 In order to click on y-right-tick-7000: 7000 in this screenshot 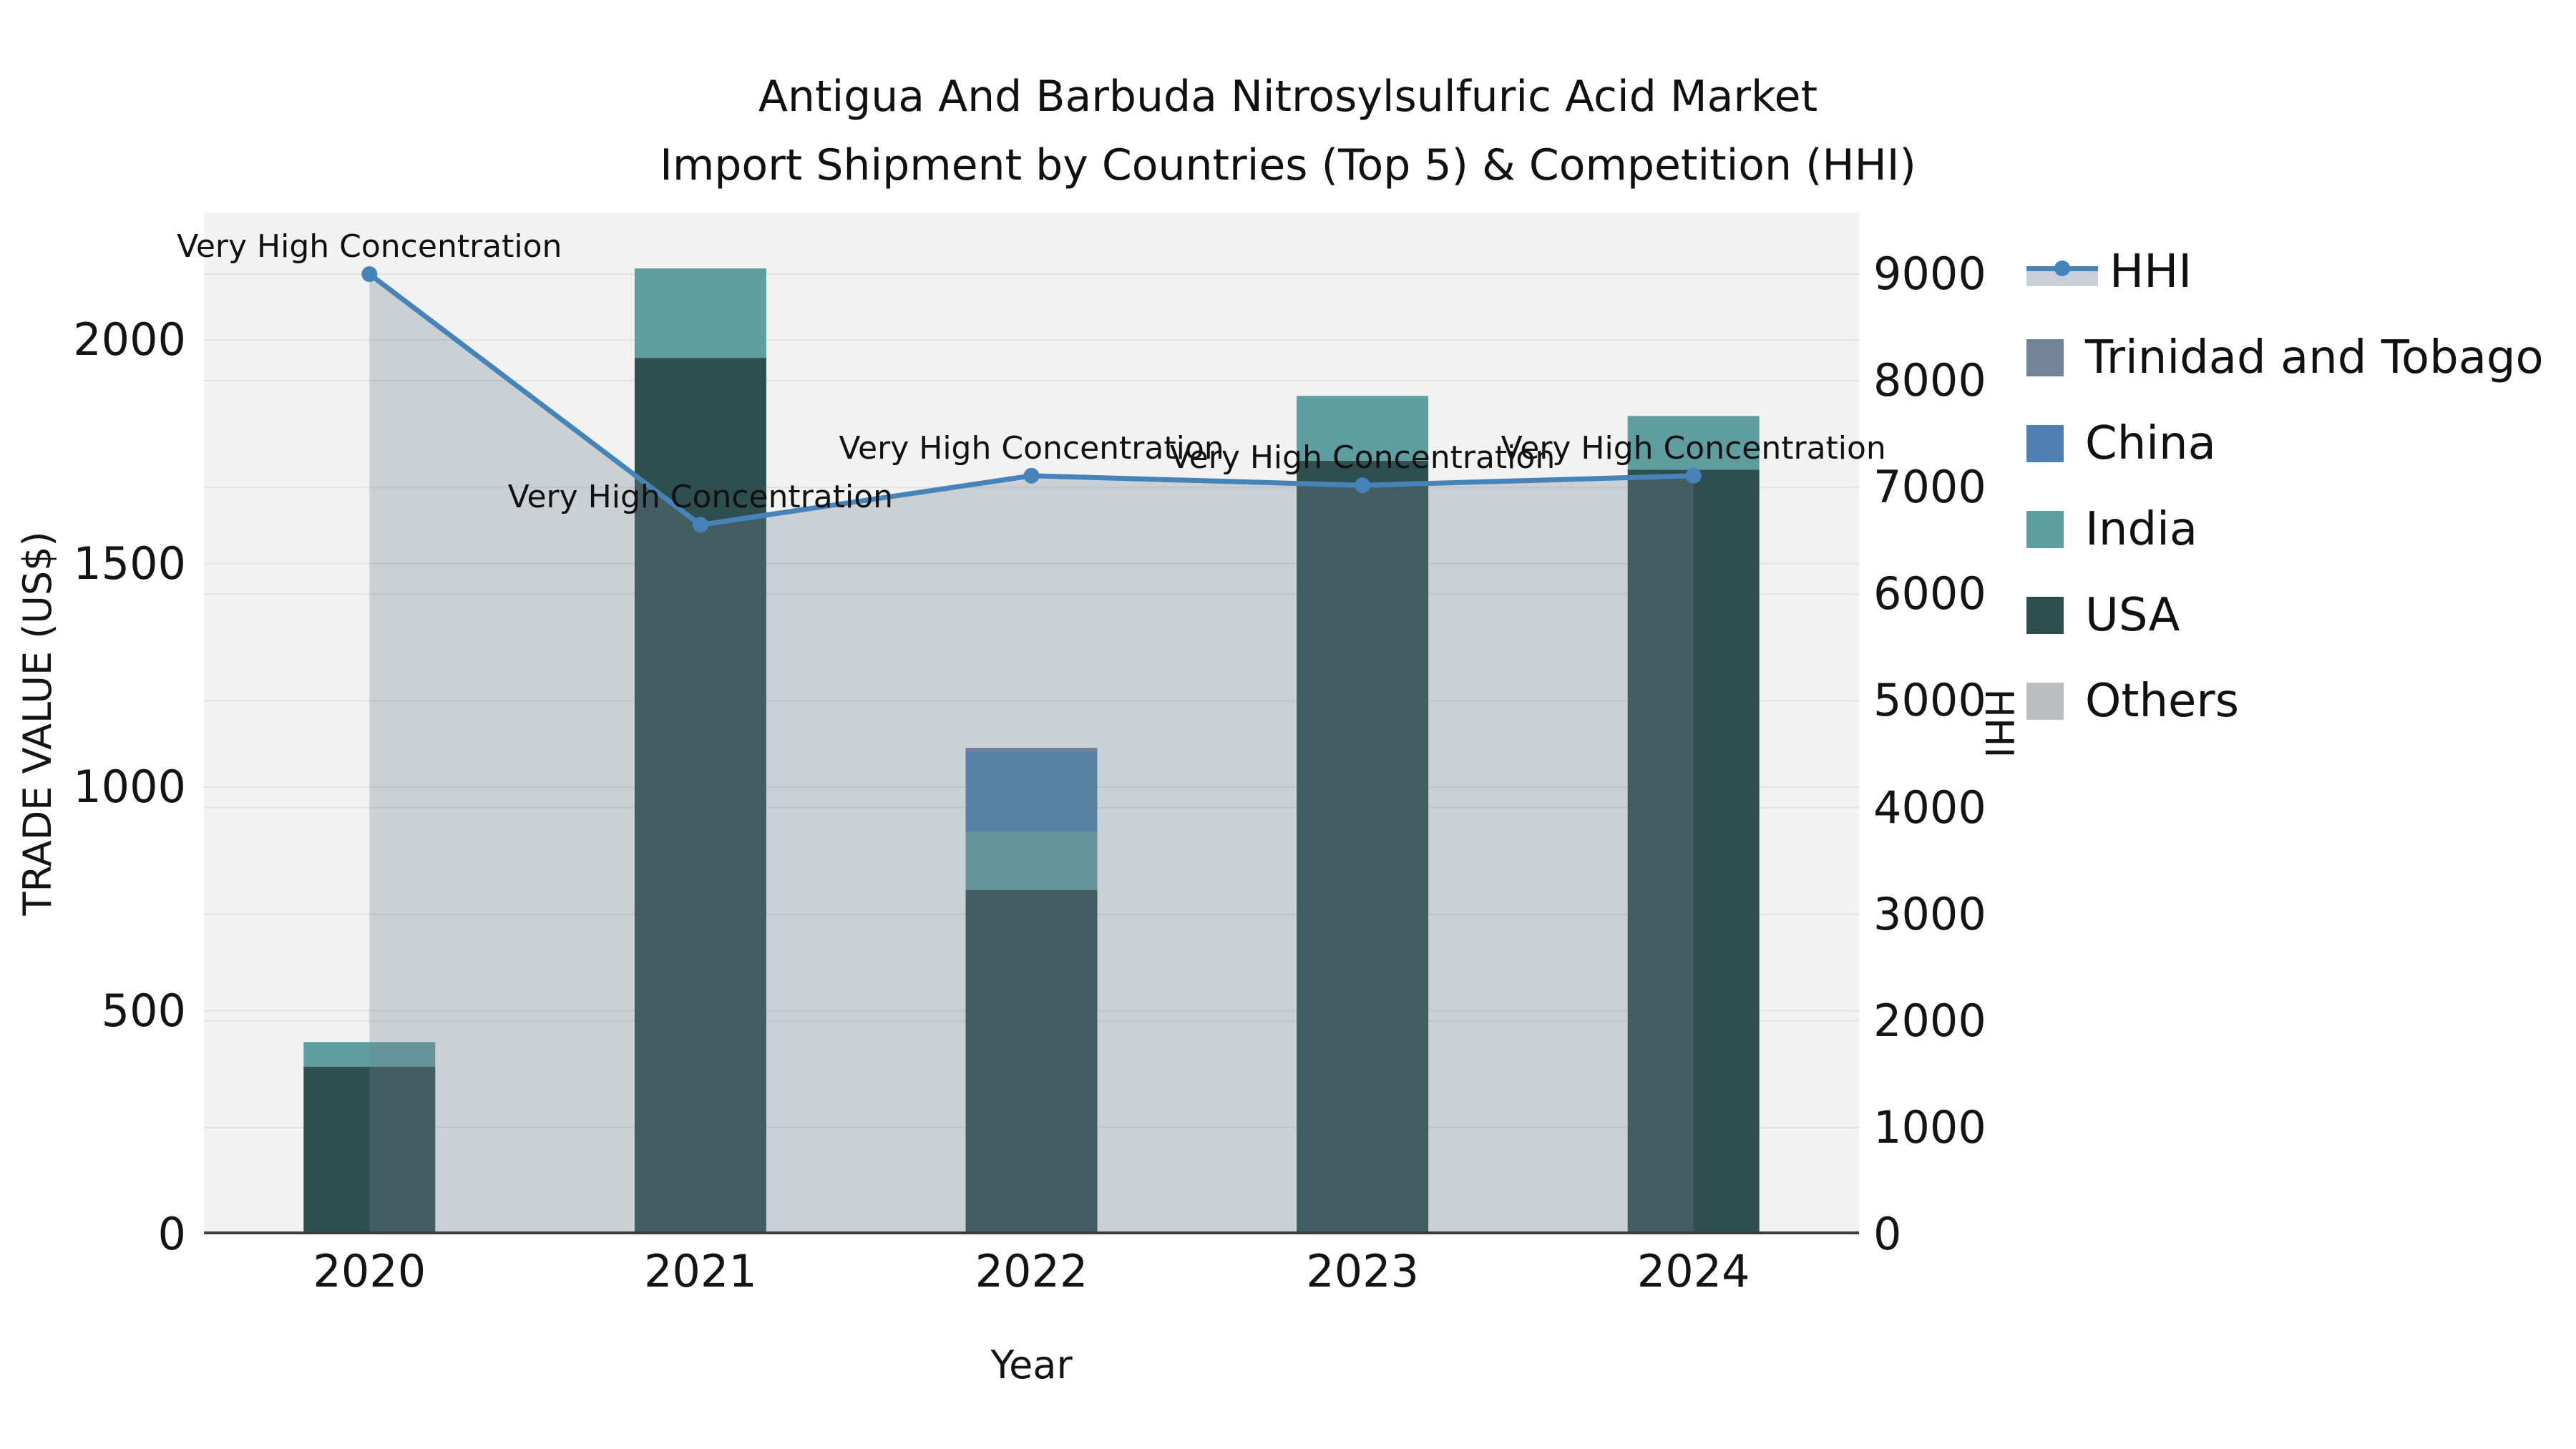, I will do `click(1929, 487)`.